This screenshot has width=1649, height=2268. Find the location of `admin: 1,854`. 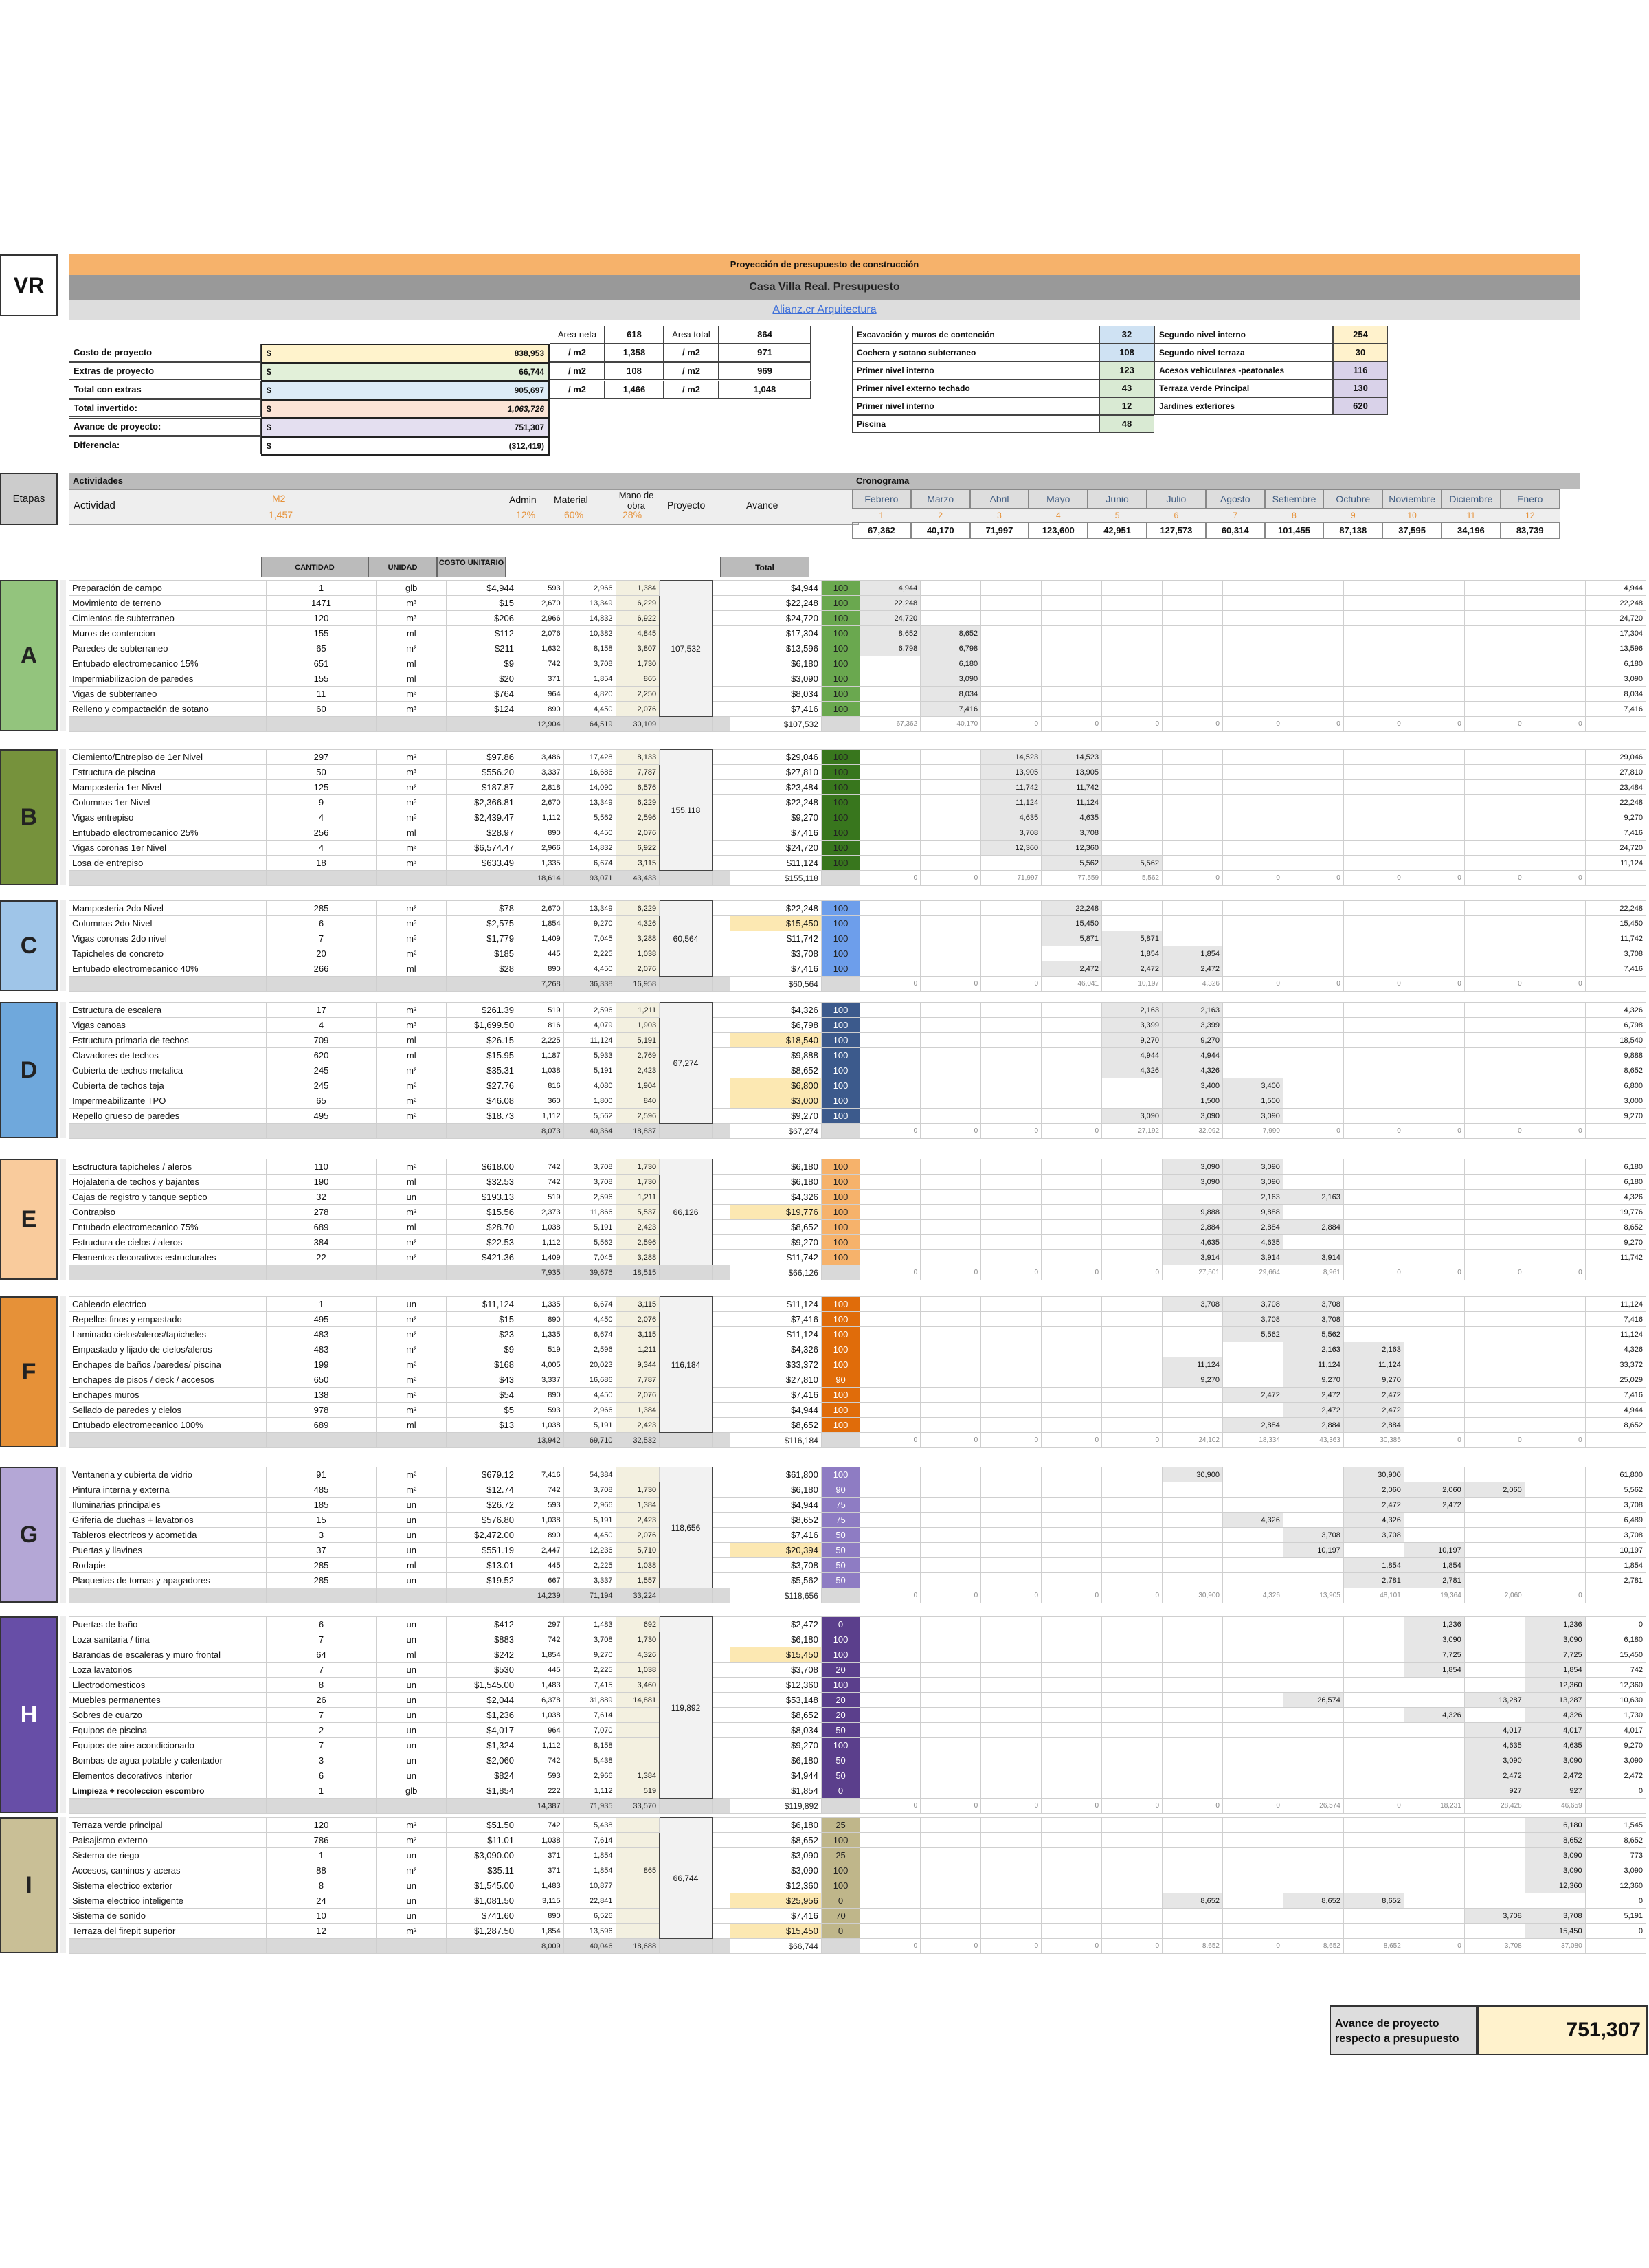

admin: 1,854 is located at coordinates (540, 1655).